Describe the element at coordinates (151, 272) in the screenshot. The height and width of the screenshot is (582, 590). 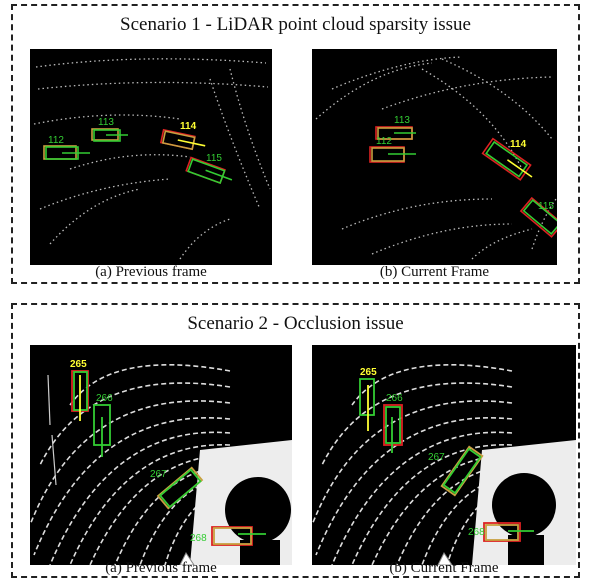
I see `scenario-1-caption-previous: (a) Previous frame` at that location.